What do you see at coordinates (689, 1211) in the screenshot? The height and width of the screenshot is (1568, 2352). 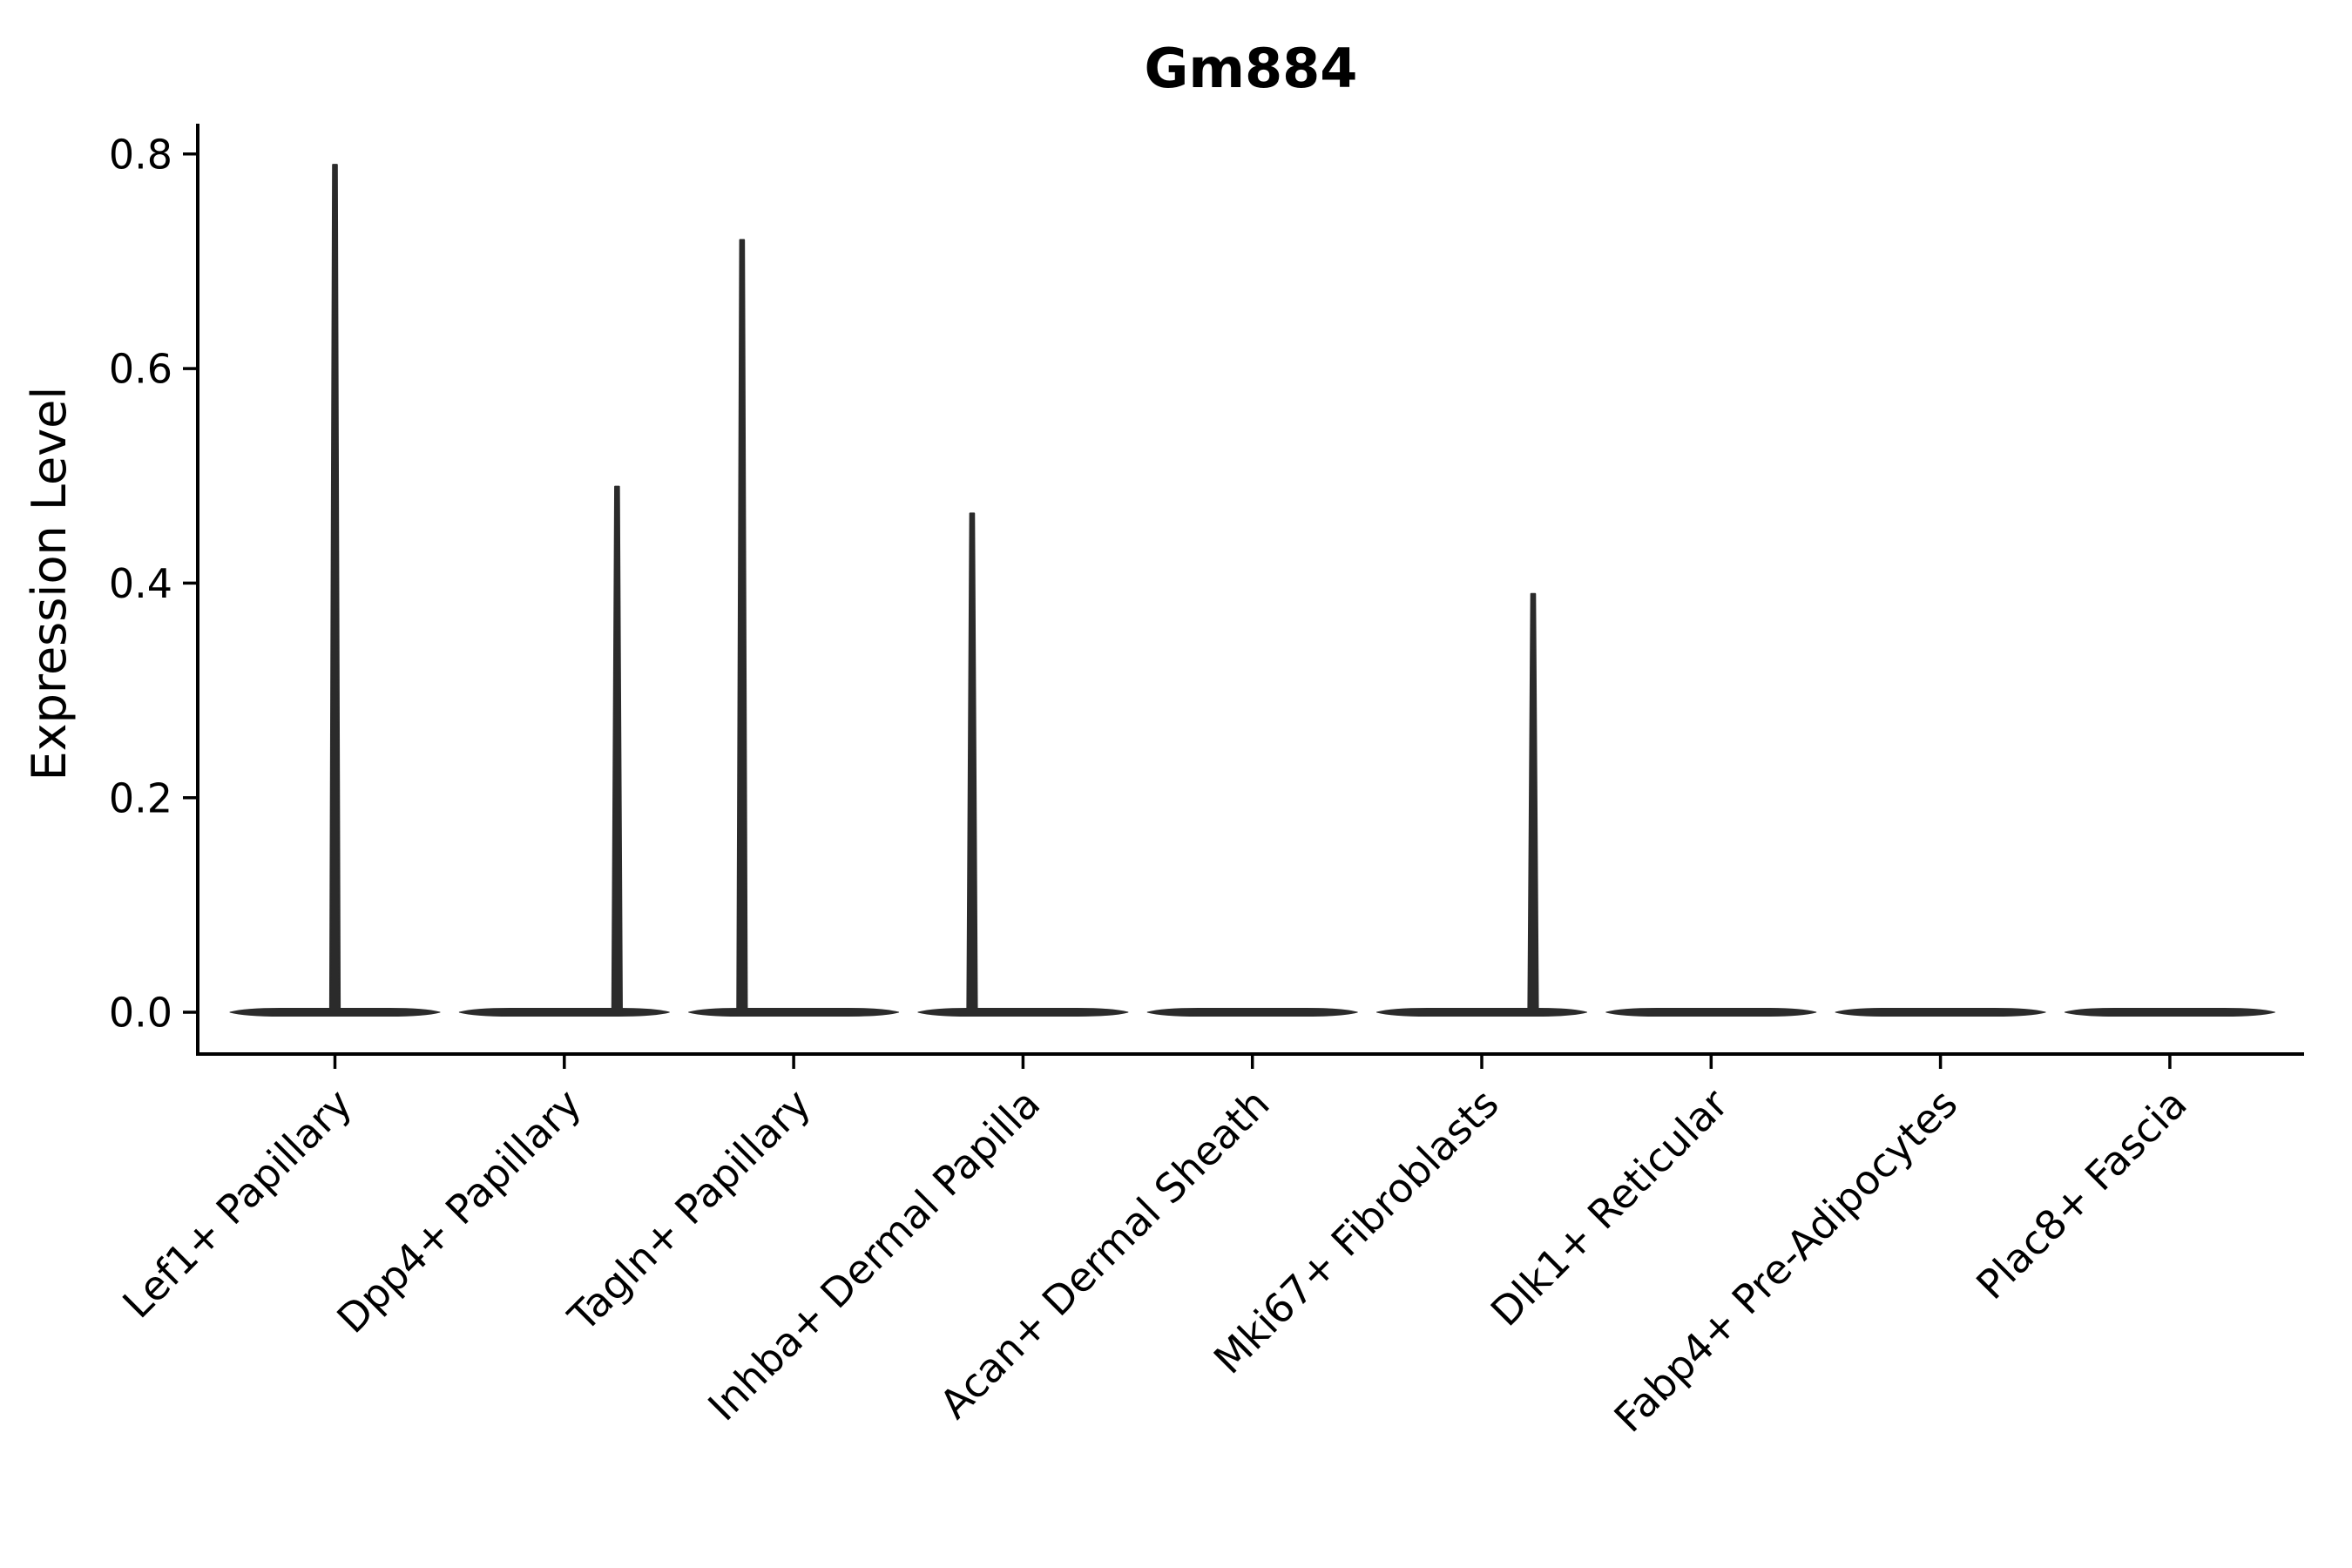 I see `x-tick-label: Tagln+ Papillary` at bounding box center [689, 1211].